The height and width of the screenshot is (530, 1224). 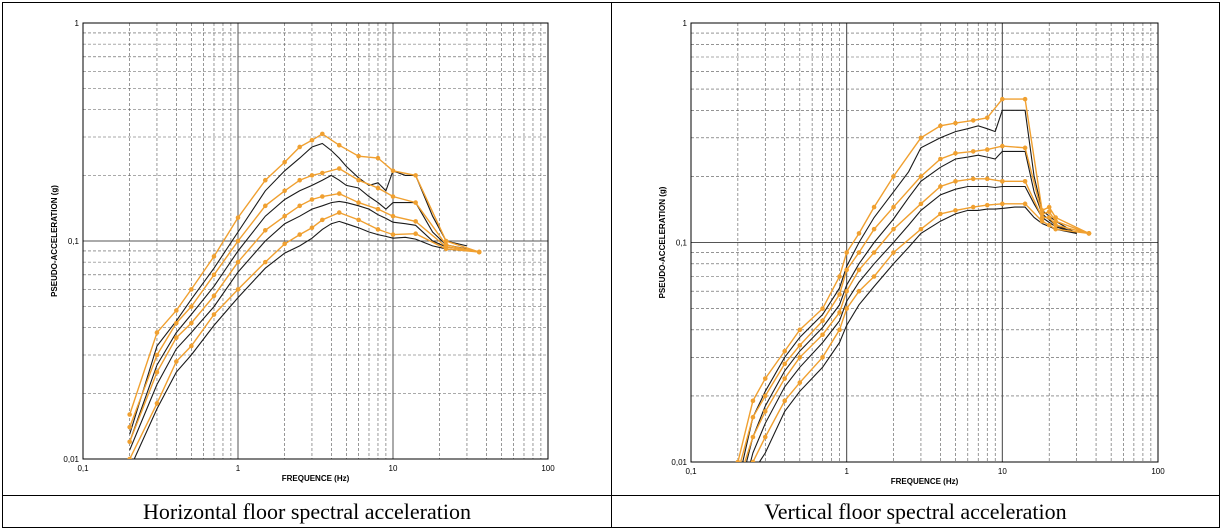 What do you see at coordinates (1158, 471) in the screenshot?
I see `x-tick-label: 100` at bounding box center [1158, 471].